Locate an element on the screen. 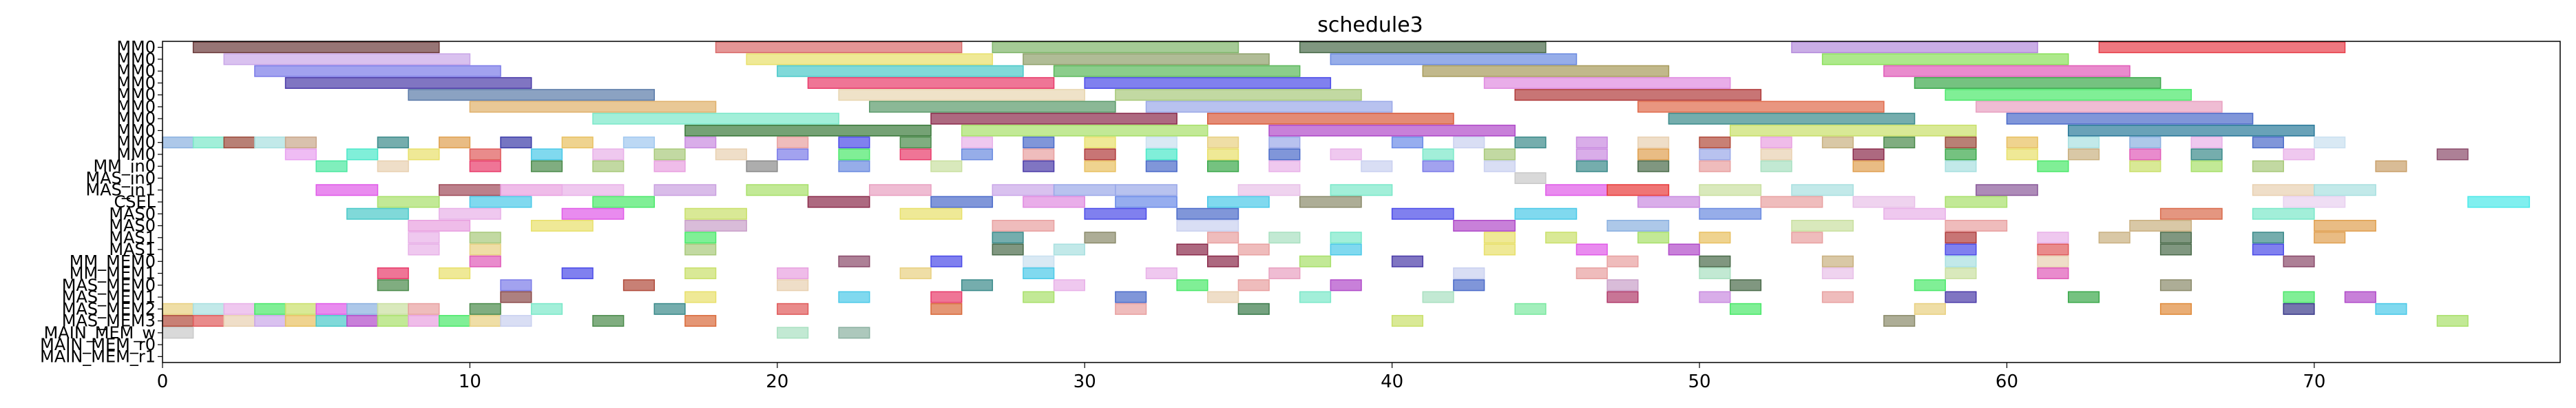 Image resolution: width=2576 pixels, height=408 pixels. y-tick-label-14: MAS0 is located at coordinates (132, 213).